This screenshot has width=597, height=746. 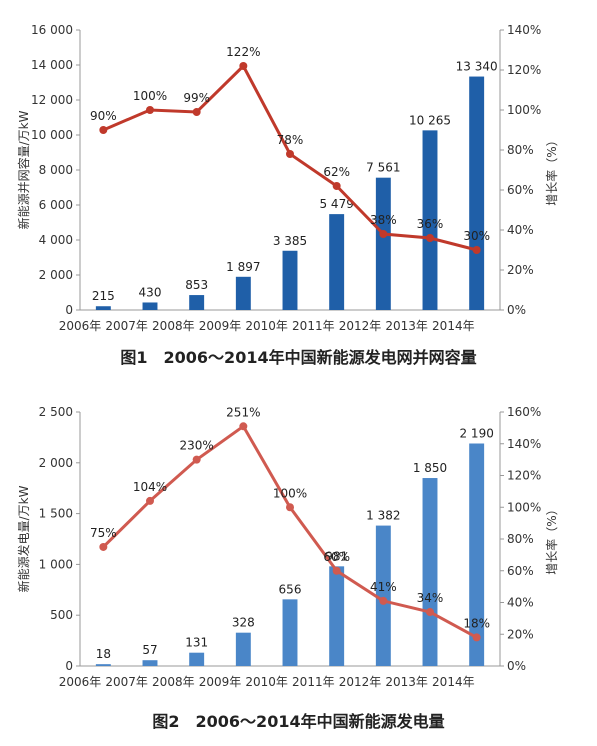 I want to click on bar-data-label: 5 479, so click(x=336, y=204).